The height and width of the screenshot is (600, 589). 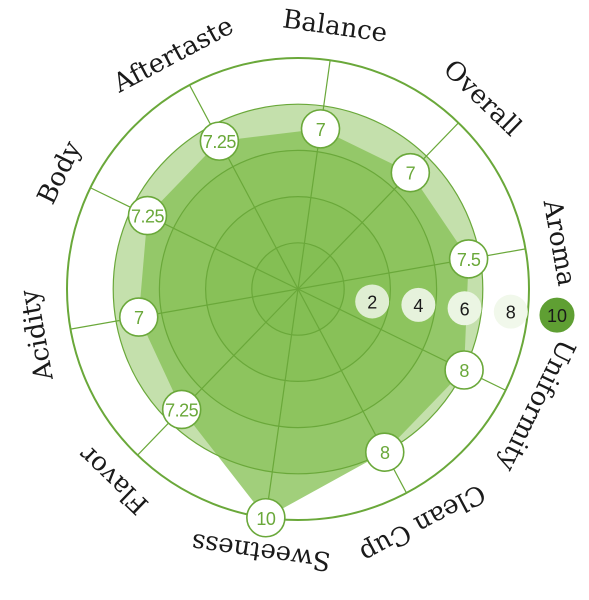 What do you see at coordinates (218, 372) in the screenshot?
I see `spoke-flavor` at bounding box center [218, 372].